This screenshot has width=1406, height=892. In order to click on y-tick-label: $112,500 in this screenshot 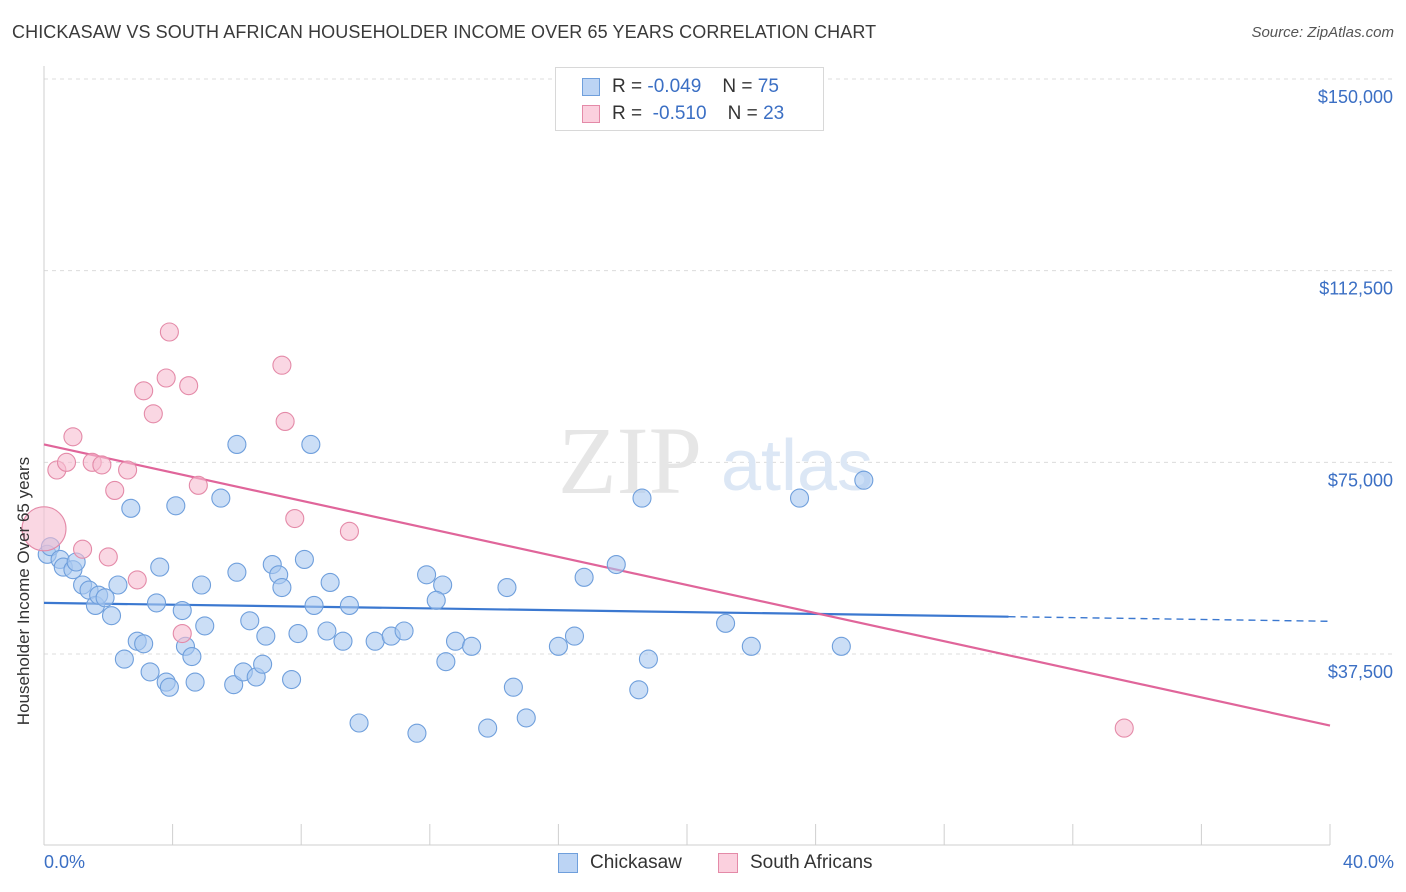, I will do `click(1356, 289)`.